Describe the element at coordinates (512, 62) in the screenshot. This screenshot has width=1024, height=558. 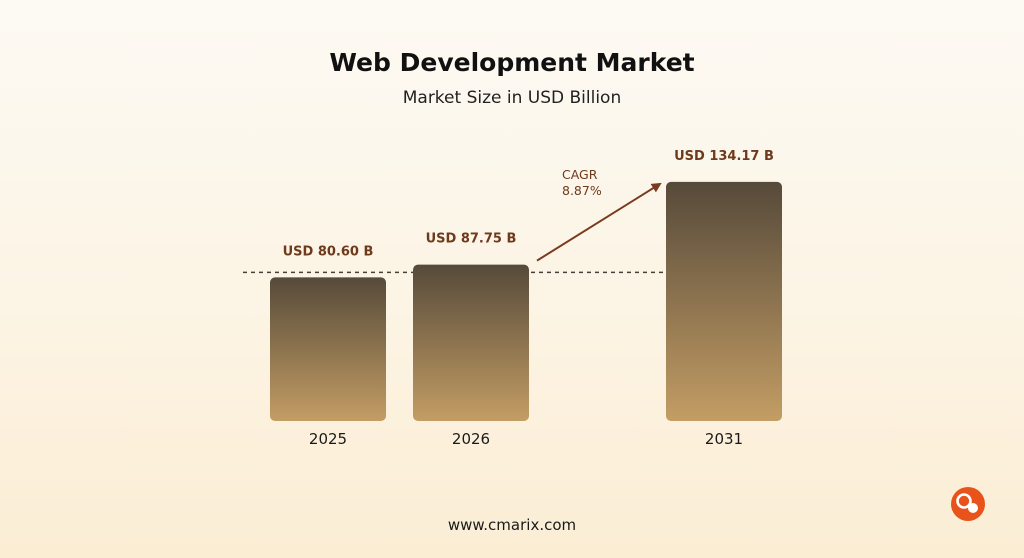
I see `chart-title: Web Development Market` at that location.